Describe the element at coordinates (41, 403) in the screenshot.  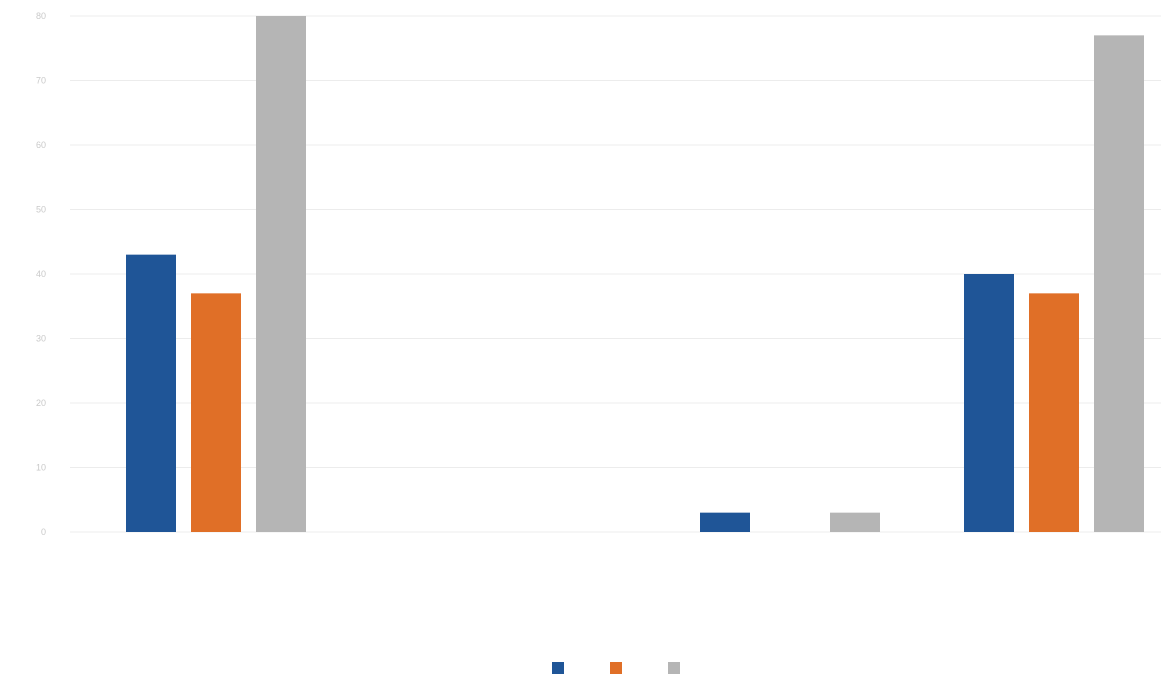
I see `y-tick-label-2: 20` at that location.